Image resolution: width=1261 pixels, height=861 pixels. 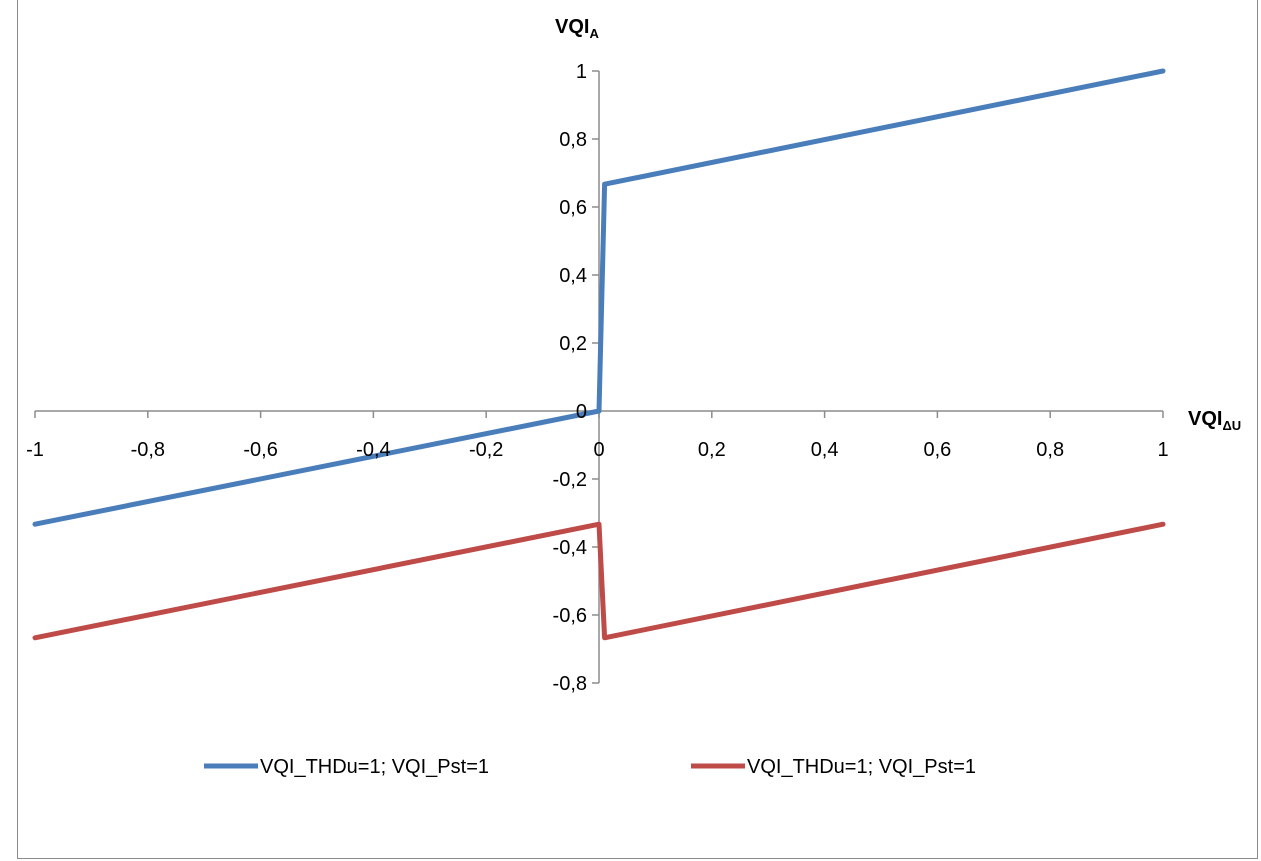 I want to click on x-axis-title: VQIΔU, so click(x=1214, y=420).